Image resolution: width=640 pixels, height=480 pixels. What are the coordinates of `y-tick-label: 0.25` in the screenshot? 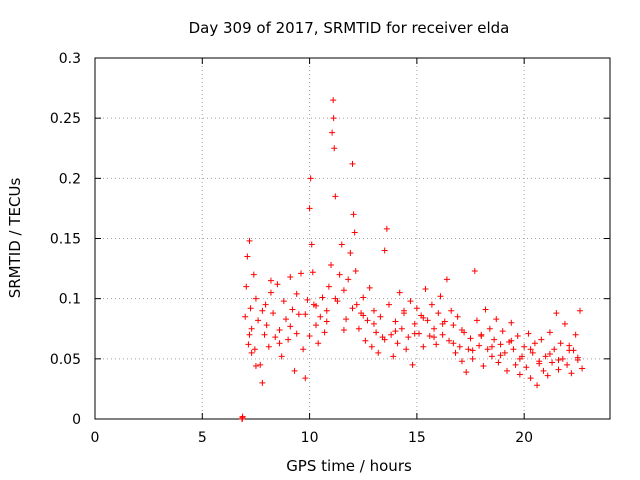 It's located at (65, 119).